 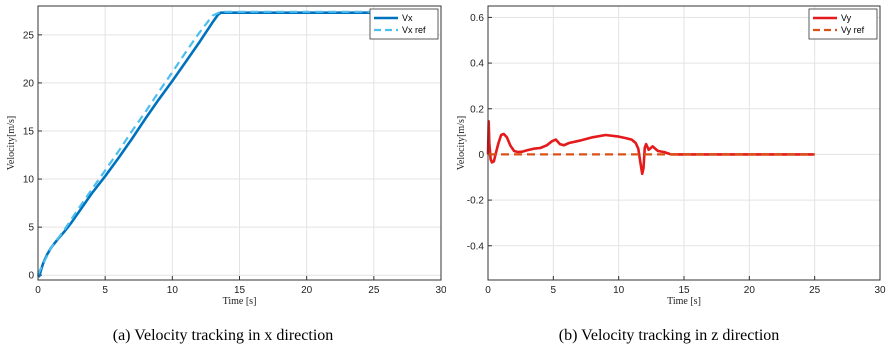 What do you see at coordinates (11, 143) in the screenshot?
I see `vx-ylabel: Velocity[m/s]` at bounding box center [11, 143].